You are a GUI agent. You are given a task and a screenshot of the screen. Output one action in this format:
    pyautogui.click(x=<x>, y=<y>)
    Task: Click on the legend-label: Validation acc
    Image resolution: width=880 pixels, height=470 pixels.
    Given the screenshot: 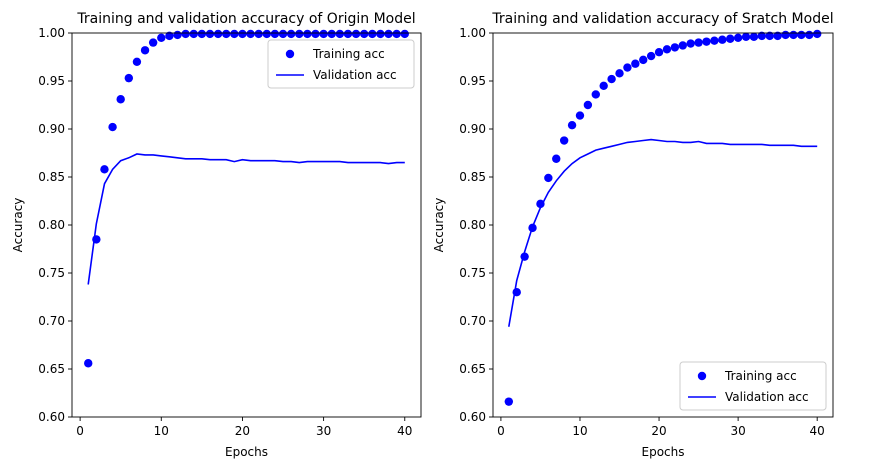 What is the action you would take?
    pyautogui.click(x=355, y=75)
    